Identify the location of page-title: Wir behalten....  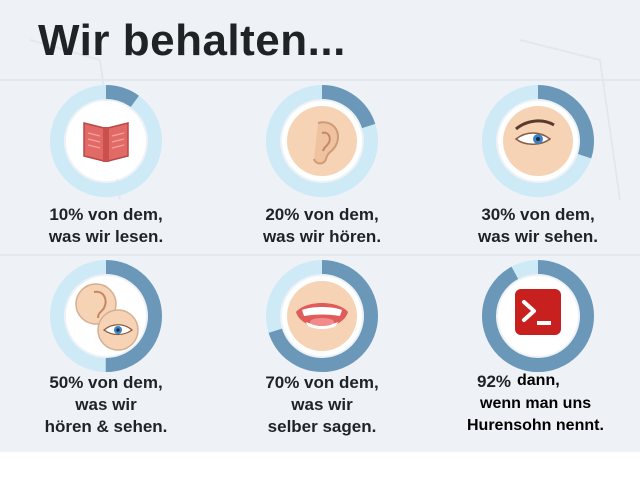
(192, 40).